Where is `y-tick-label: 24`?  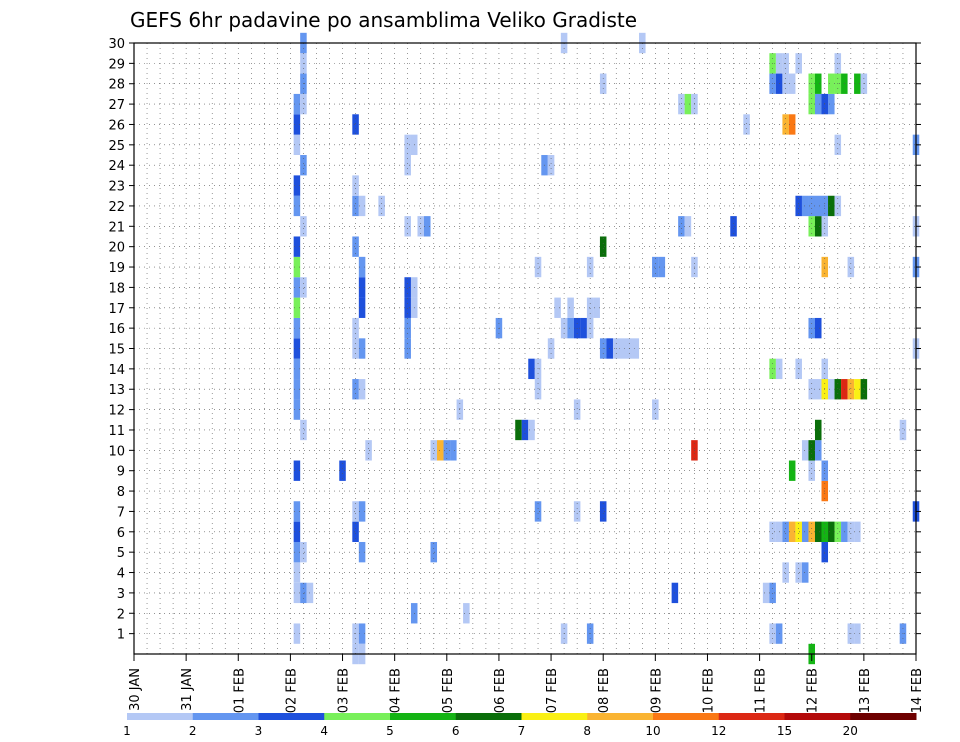
y-tick-label: 24 is located at coordinates (116, 166).